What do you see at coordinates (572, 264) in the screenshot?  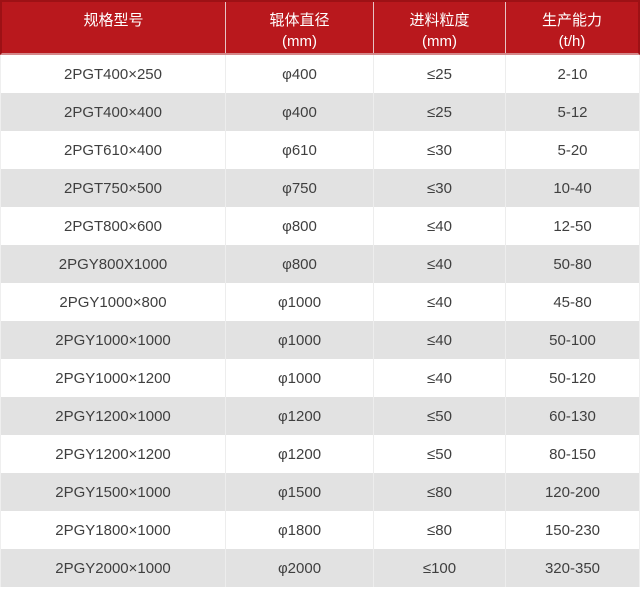 I see `cell-capacity: 50-80` at bounding box center [572, 264].